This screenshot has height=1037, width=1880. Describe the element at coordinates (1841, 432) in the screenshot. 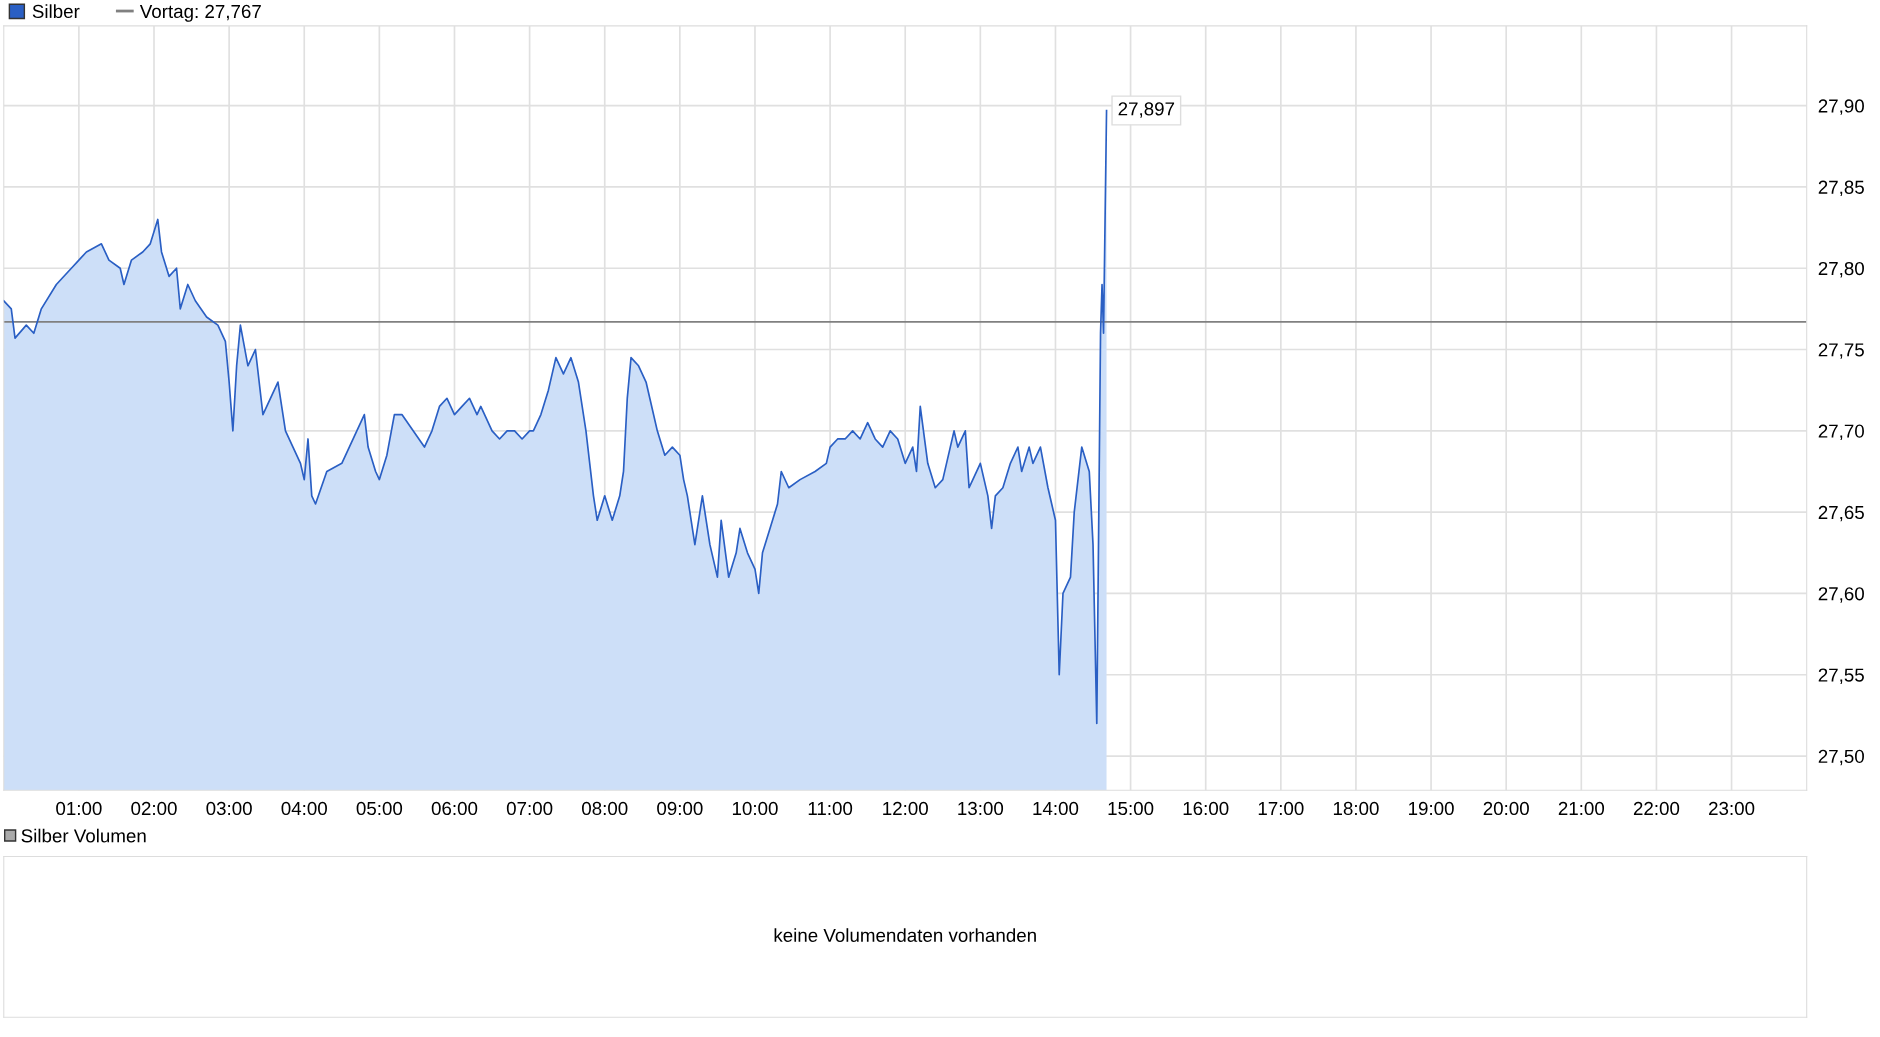

I see `y-tick-label: 27,70` at that location.